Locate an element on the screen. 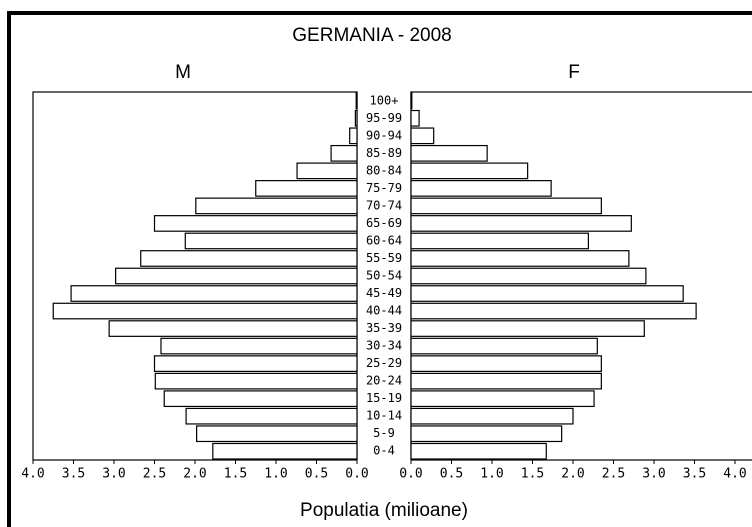 This screenshot has width=752, height=527. age-label: 0-4 is located at coordinates (384, 451).